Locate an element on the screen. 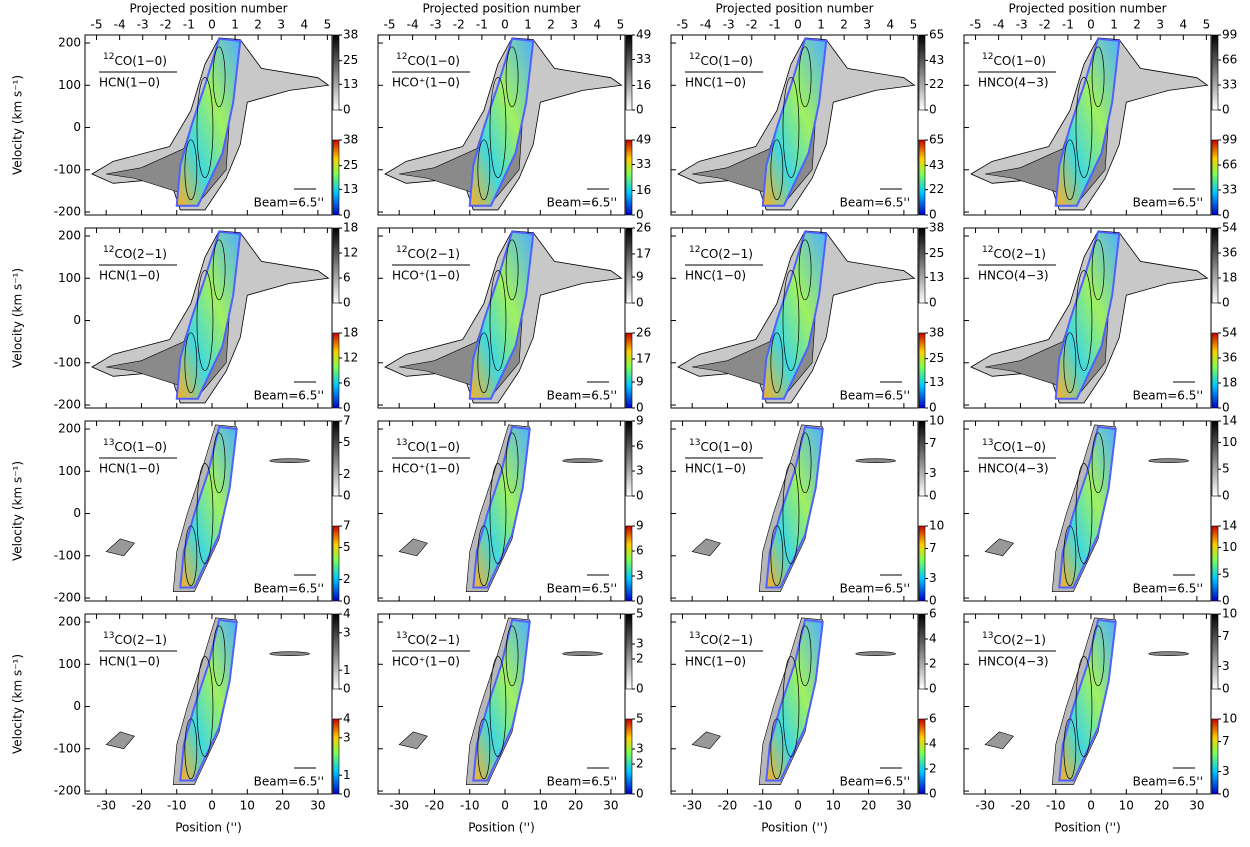 This screenshot has height=847, width=1250. x-tick-label: -20 is located at coordinates (435, 806).